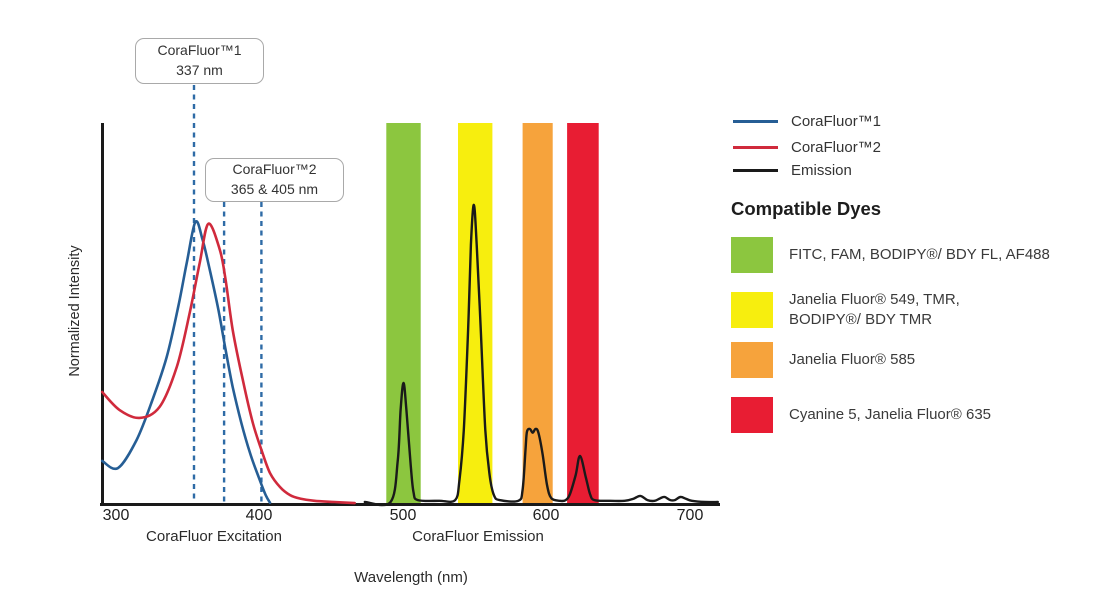 Image resolution: width=1110 pixels, height=612 pixels. I want to click on legend-item-corafluor2: CoraFluor™2, so click(807, 147).